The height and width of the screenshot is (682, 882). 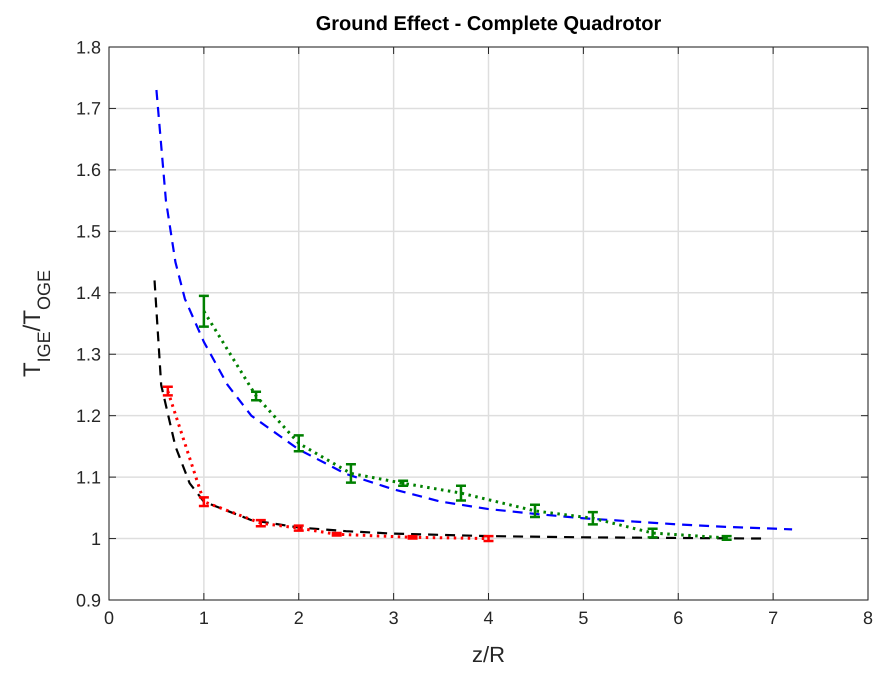 I want to click on x-tick-label: 3, so click(x=393, y=618).